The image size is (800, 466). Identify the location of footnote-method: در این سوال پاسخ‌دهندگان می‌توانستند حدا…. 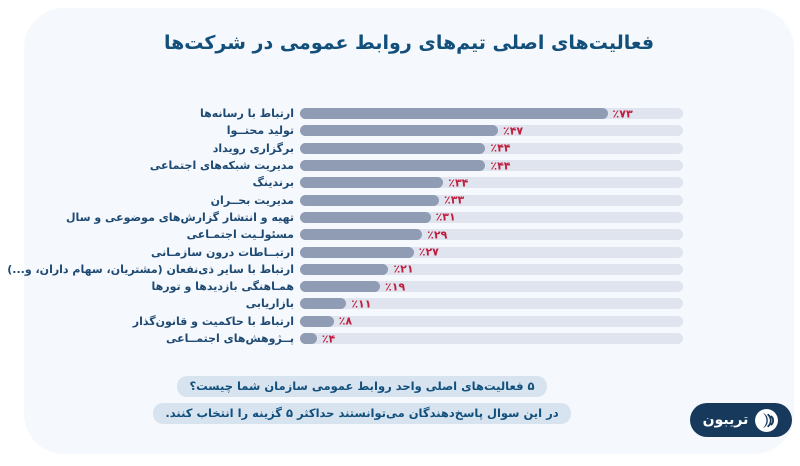
(362, 413).